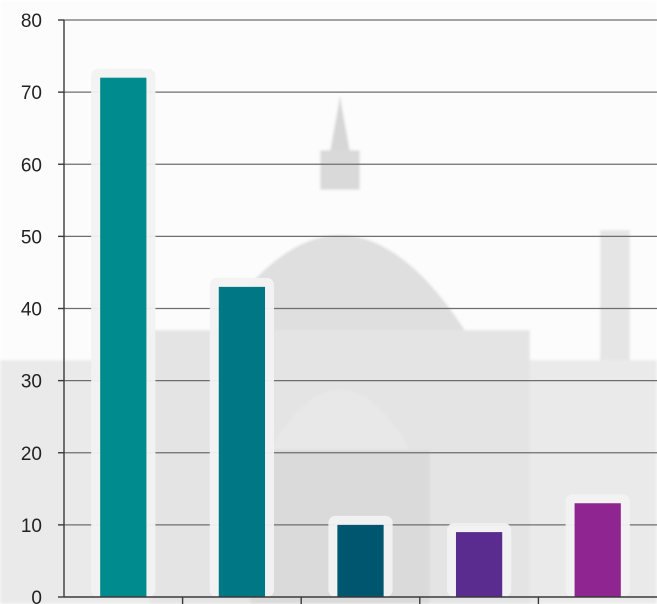  What do you see at coordinates (31, 237) in the screenshot?
I see `y-tick-label: 50` at bounding box center [31, 237].